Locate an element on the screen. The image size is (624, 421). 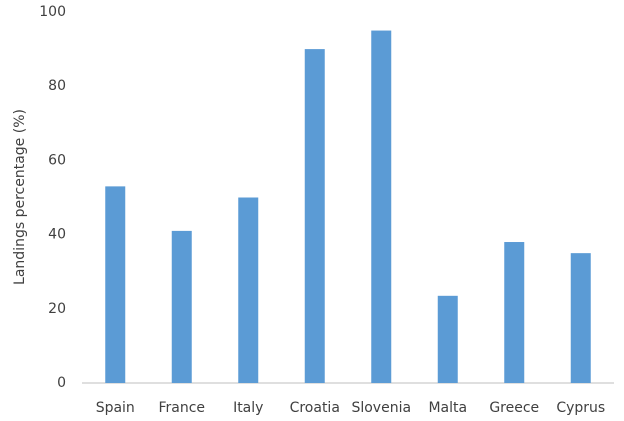
x-tick-label: Malta is located at coordinates (447, 408).